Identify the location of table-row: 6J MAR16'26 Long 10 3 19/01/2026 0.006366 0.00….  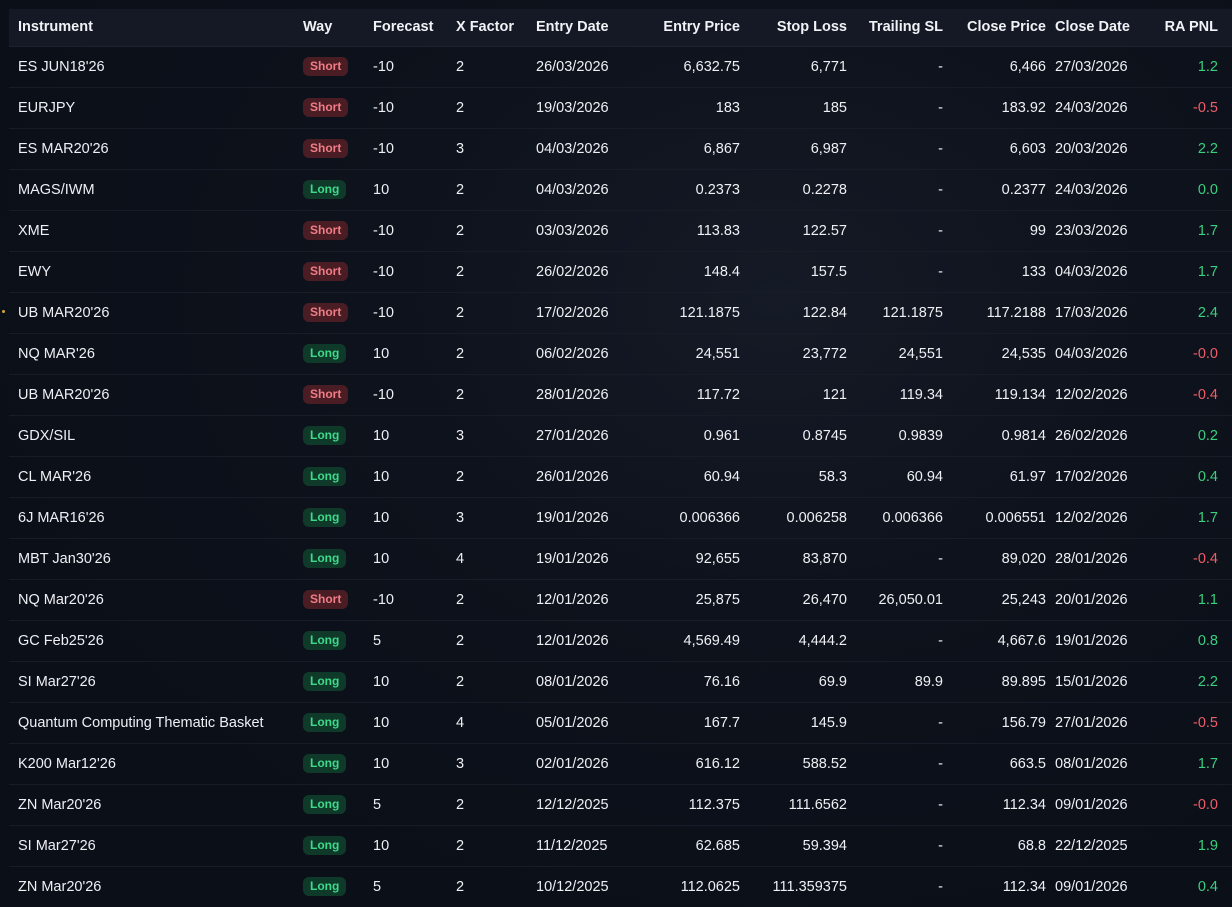
(620, 518).